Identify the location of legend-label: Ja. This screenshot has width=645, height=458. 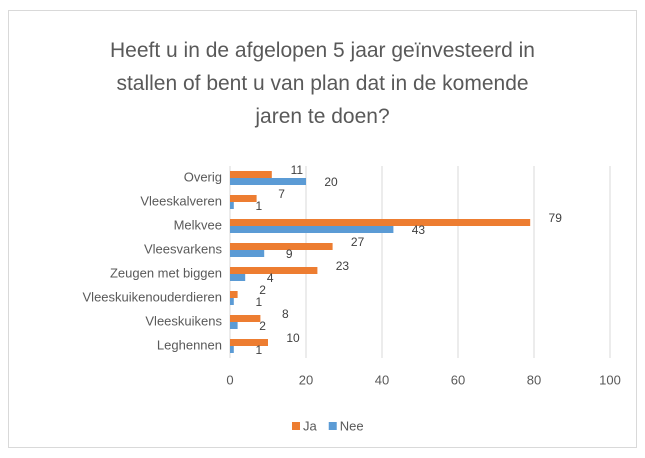
(310, 425).